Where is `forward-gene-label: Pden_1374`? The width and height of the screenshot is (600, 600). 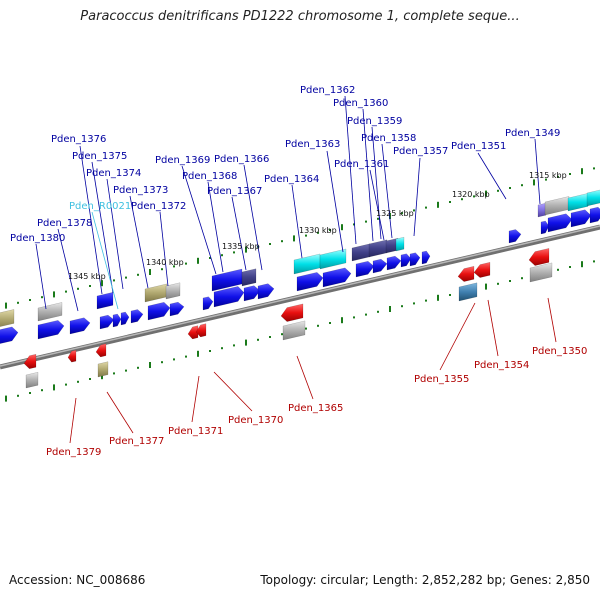
forward-gene-label: Pden_1374 is located at coordinates (113, 173).